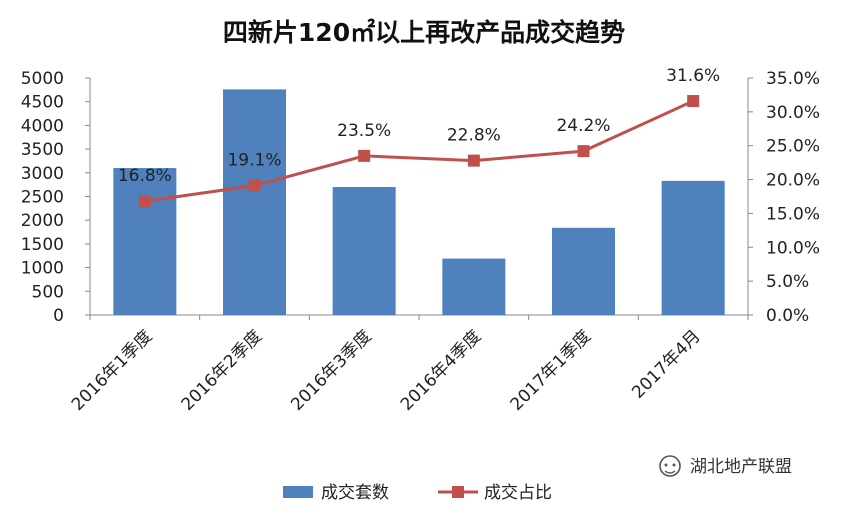  Describe the element at coordinates (112, 370) in the screenshot. I see `x-tick-label: 2016年1季度` at that location.